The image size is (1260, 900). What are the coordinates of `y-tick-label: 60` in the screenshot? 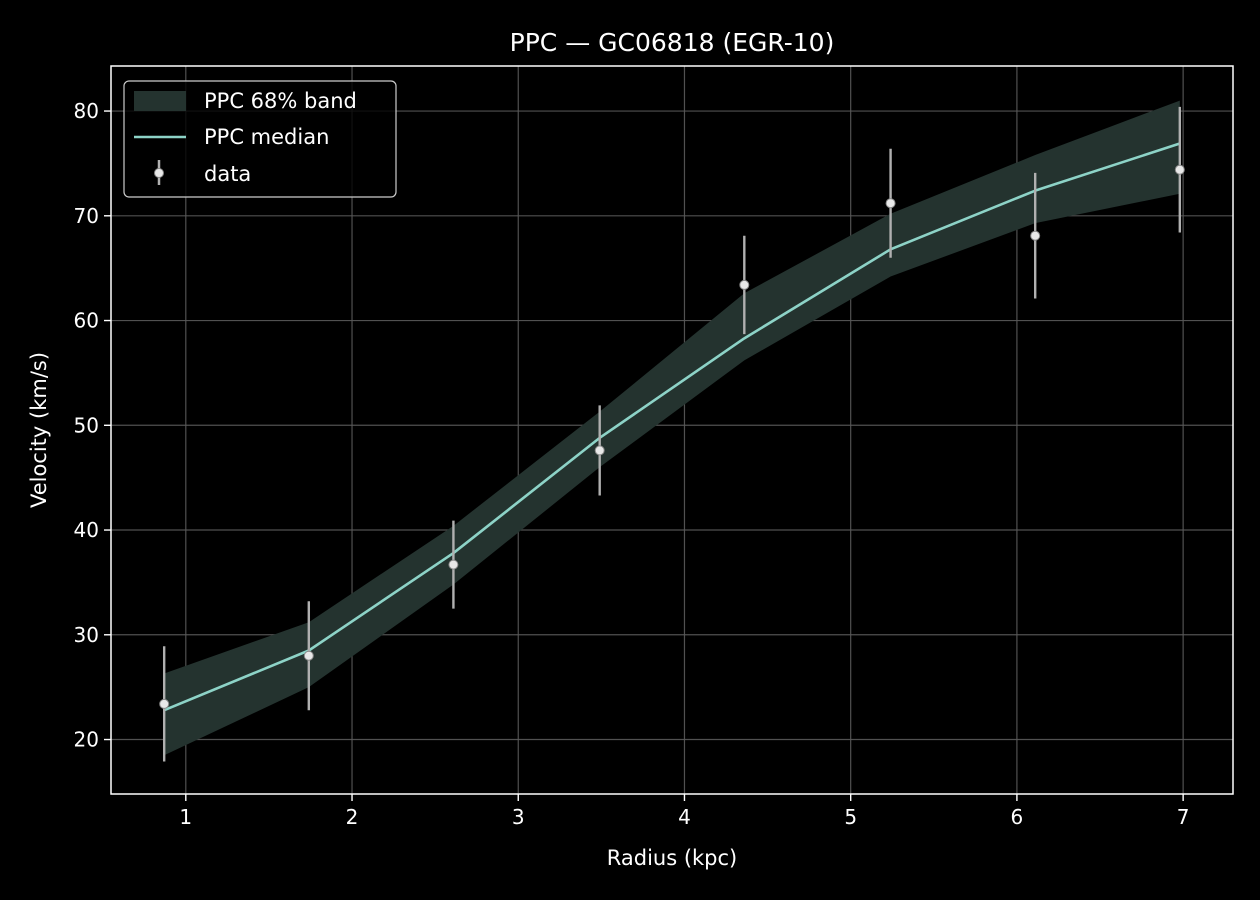 It's located at (86, 321).